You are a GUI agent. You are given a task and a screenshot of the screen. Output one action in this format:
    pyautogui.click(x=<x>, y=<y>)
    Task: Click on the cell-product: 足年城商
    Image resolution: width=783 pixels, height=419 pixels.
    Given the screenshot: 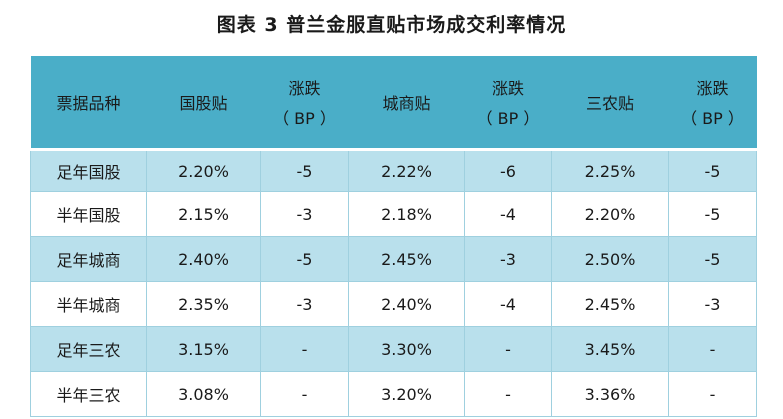 What is the action you would take?
    pyautogui.click(x=88, y=259)
    